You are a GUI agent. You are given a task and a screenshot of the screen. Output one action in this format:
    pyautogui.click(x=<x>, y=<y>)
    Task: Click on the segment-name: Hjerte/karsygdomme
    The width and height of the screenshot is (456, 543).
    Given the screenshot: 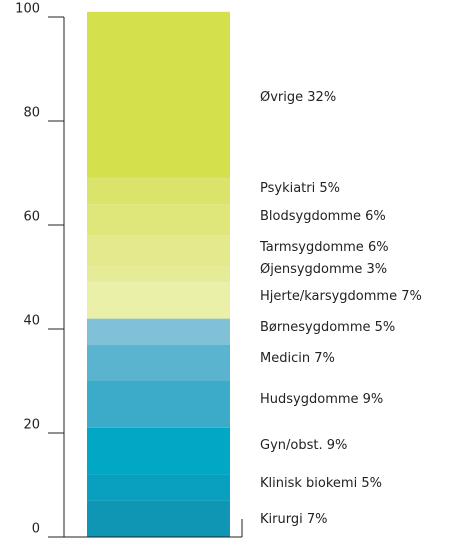 What is the action you would take?
    pyautogui.click(x=328, y=296)
    